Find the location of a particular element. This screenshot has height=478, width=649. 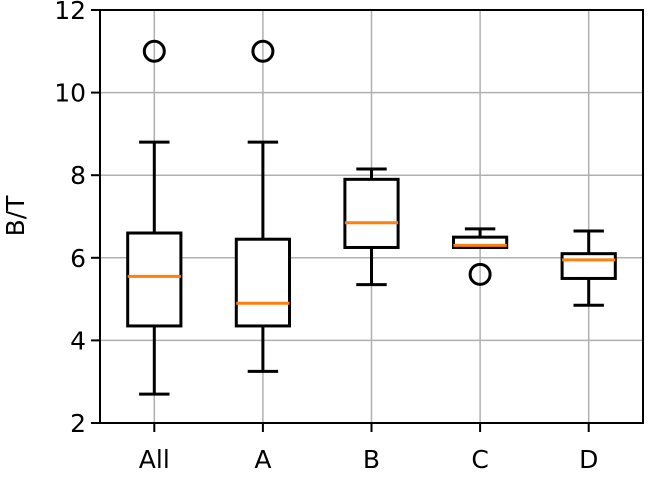

y-tick-label: 6 is located at coordinates (78, 258).